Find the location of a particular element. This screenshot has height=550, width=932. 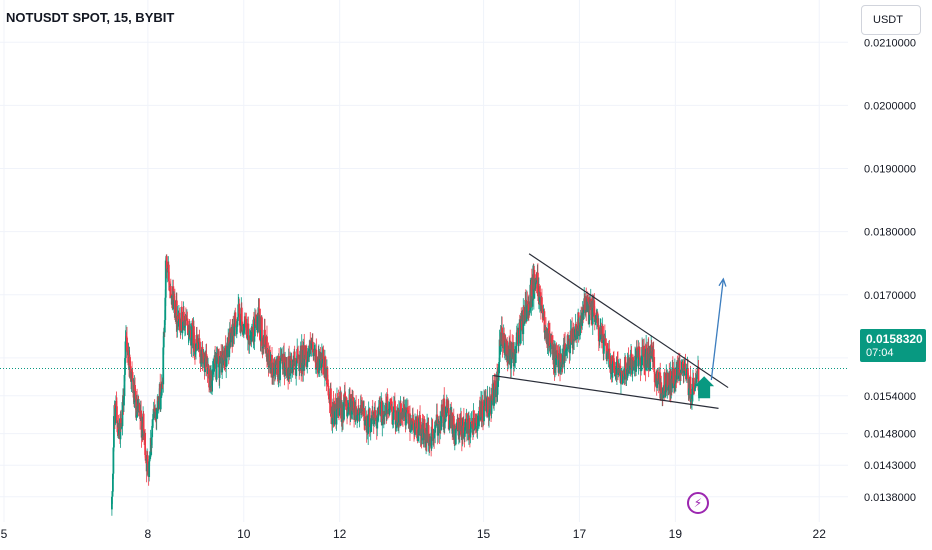

x-tick-label: 17 is located at coordinates (580, 534).